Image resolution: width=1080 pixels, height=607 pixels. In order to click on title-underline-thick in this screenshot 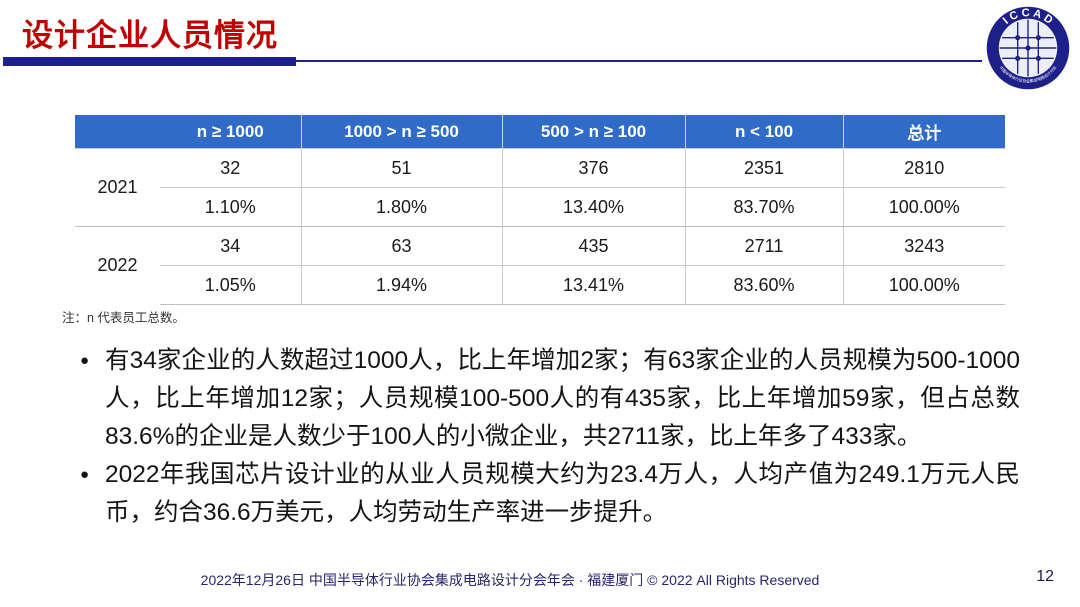, I will do `click(149, 61)`.